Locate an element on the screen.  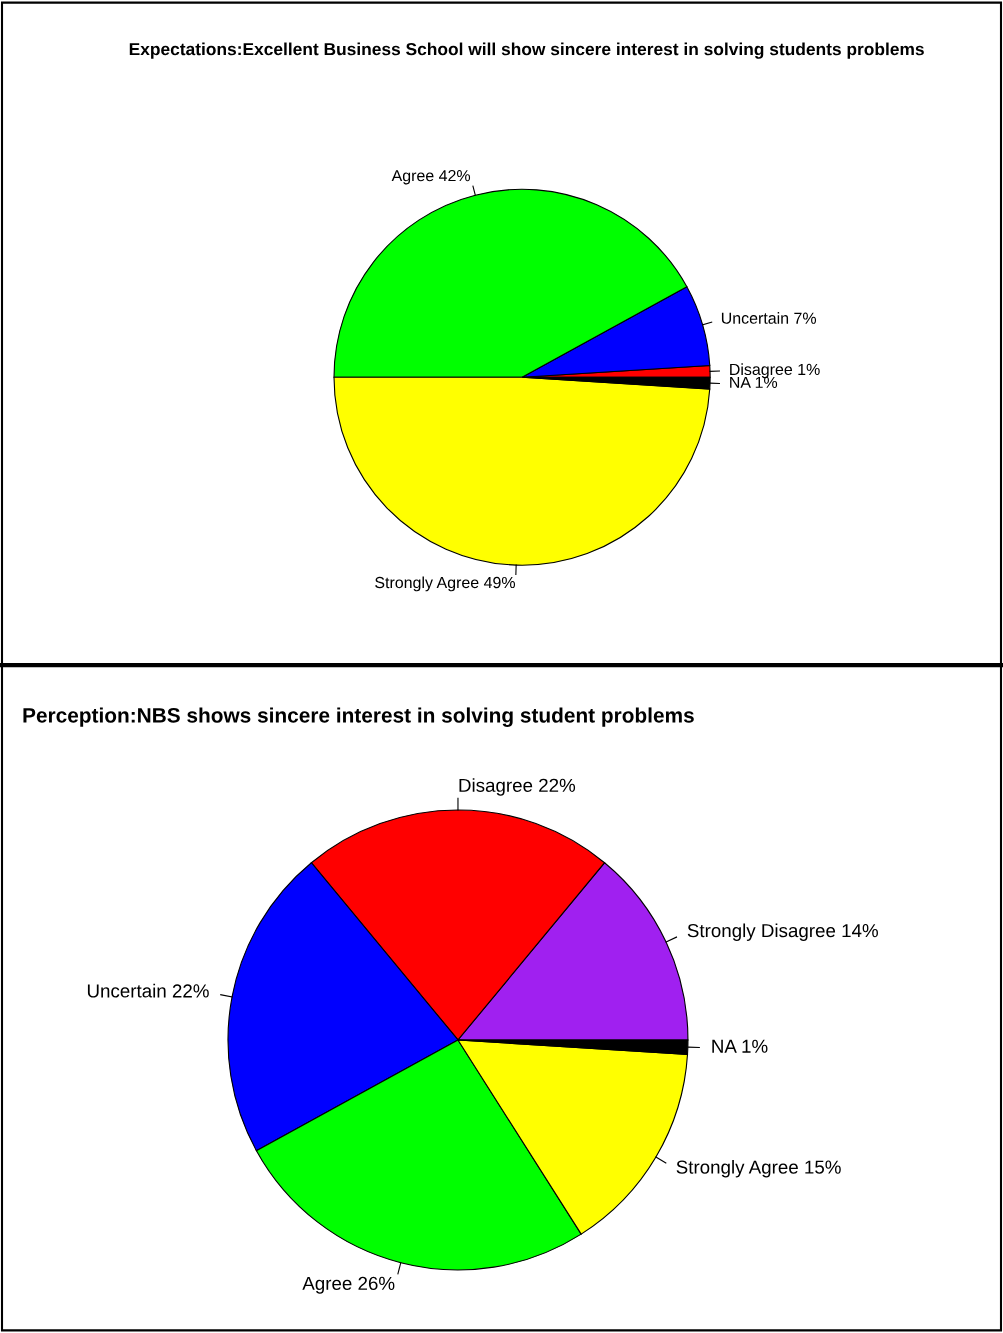
slice-label: Uncertain 22% is located at coordinates (148, 990).